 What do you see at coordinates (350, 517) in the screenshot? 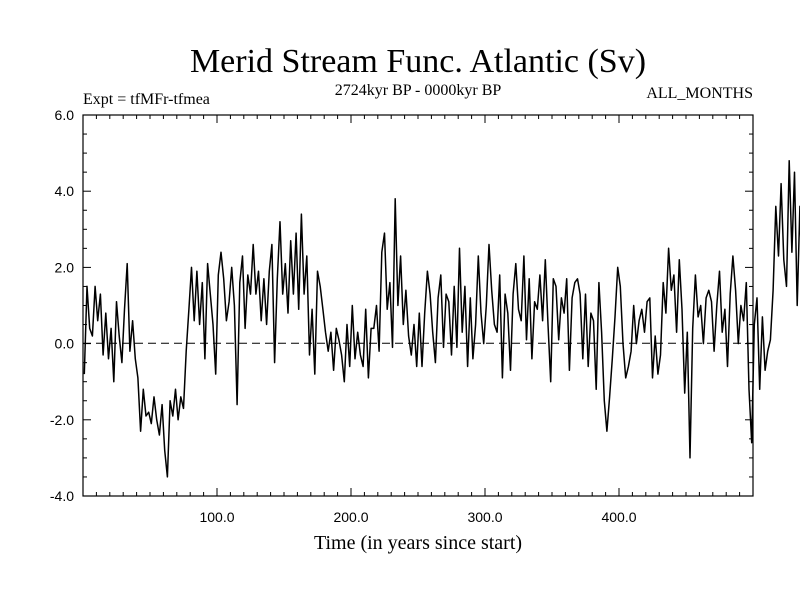
I see `x-tick-label: 200.0` at bounding box center [350, 517].